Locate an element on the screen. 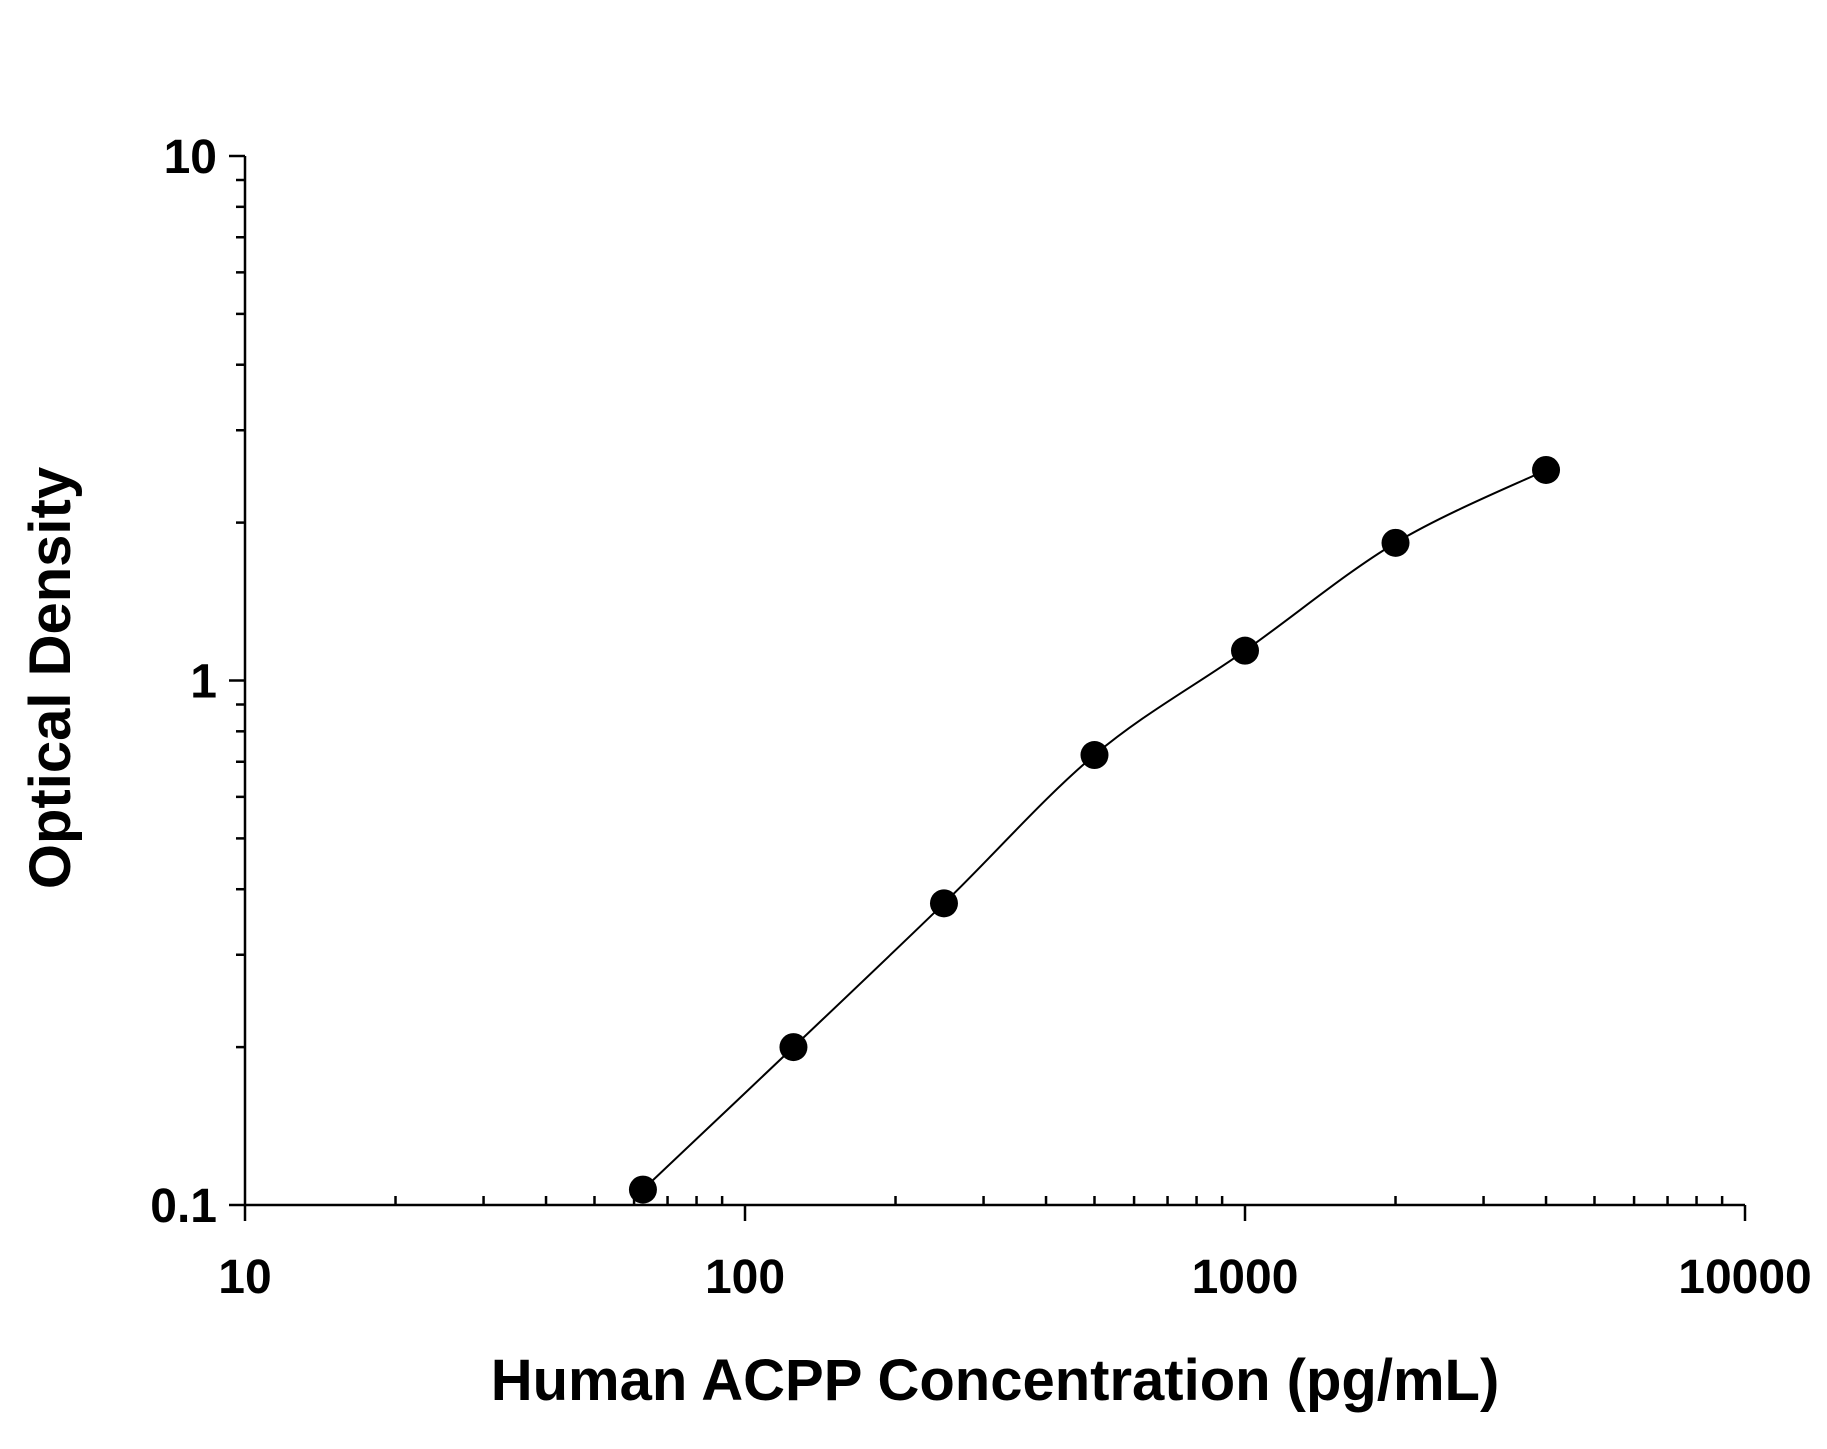 The height and width of the screenshot is (1449, 1827). x-tick-label: 1000 is located at coordinates (1245, 1277).